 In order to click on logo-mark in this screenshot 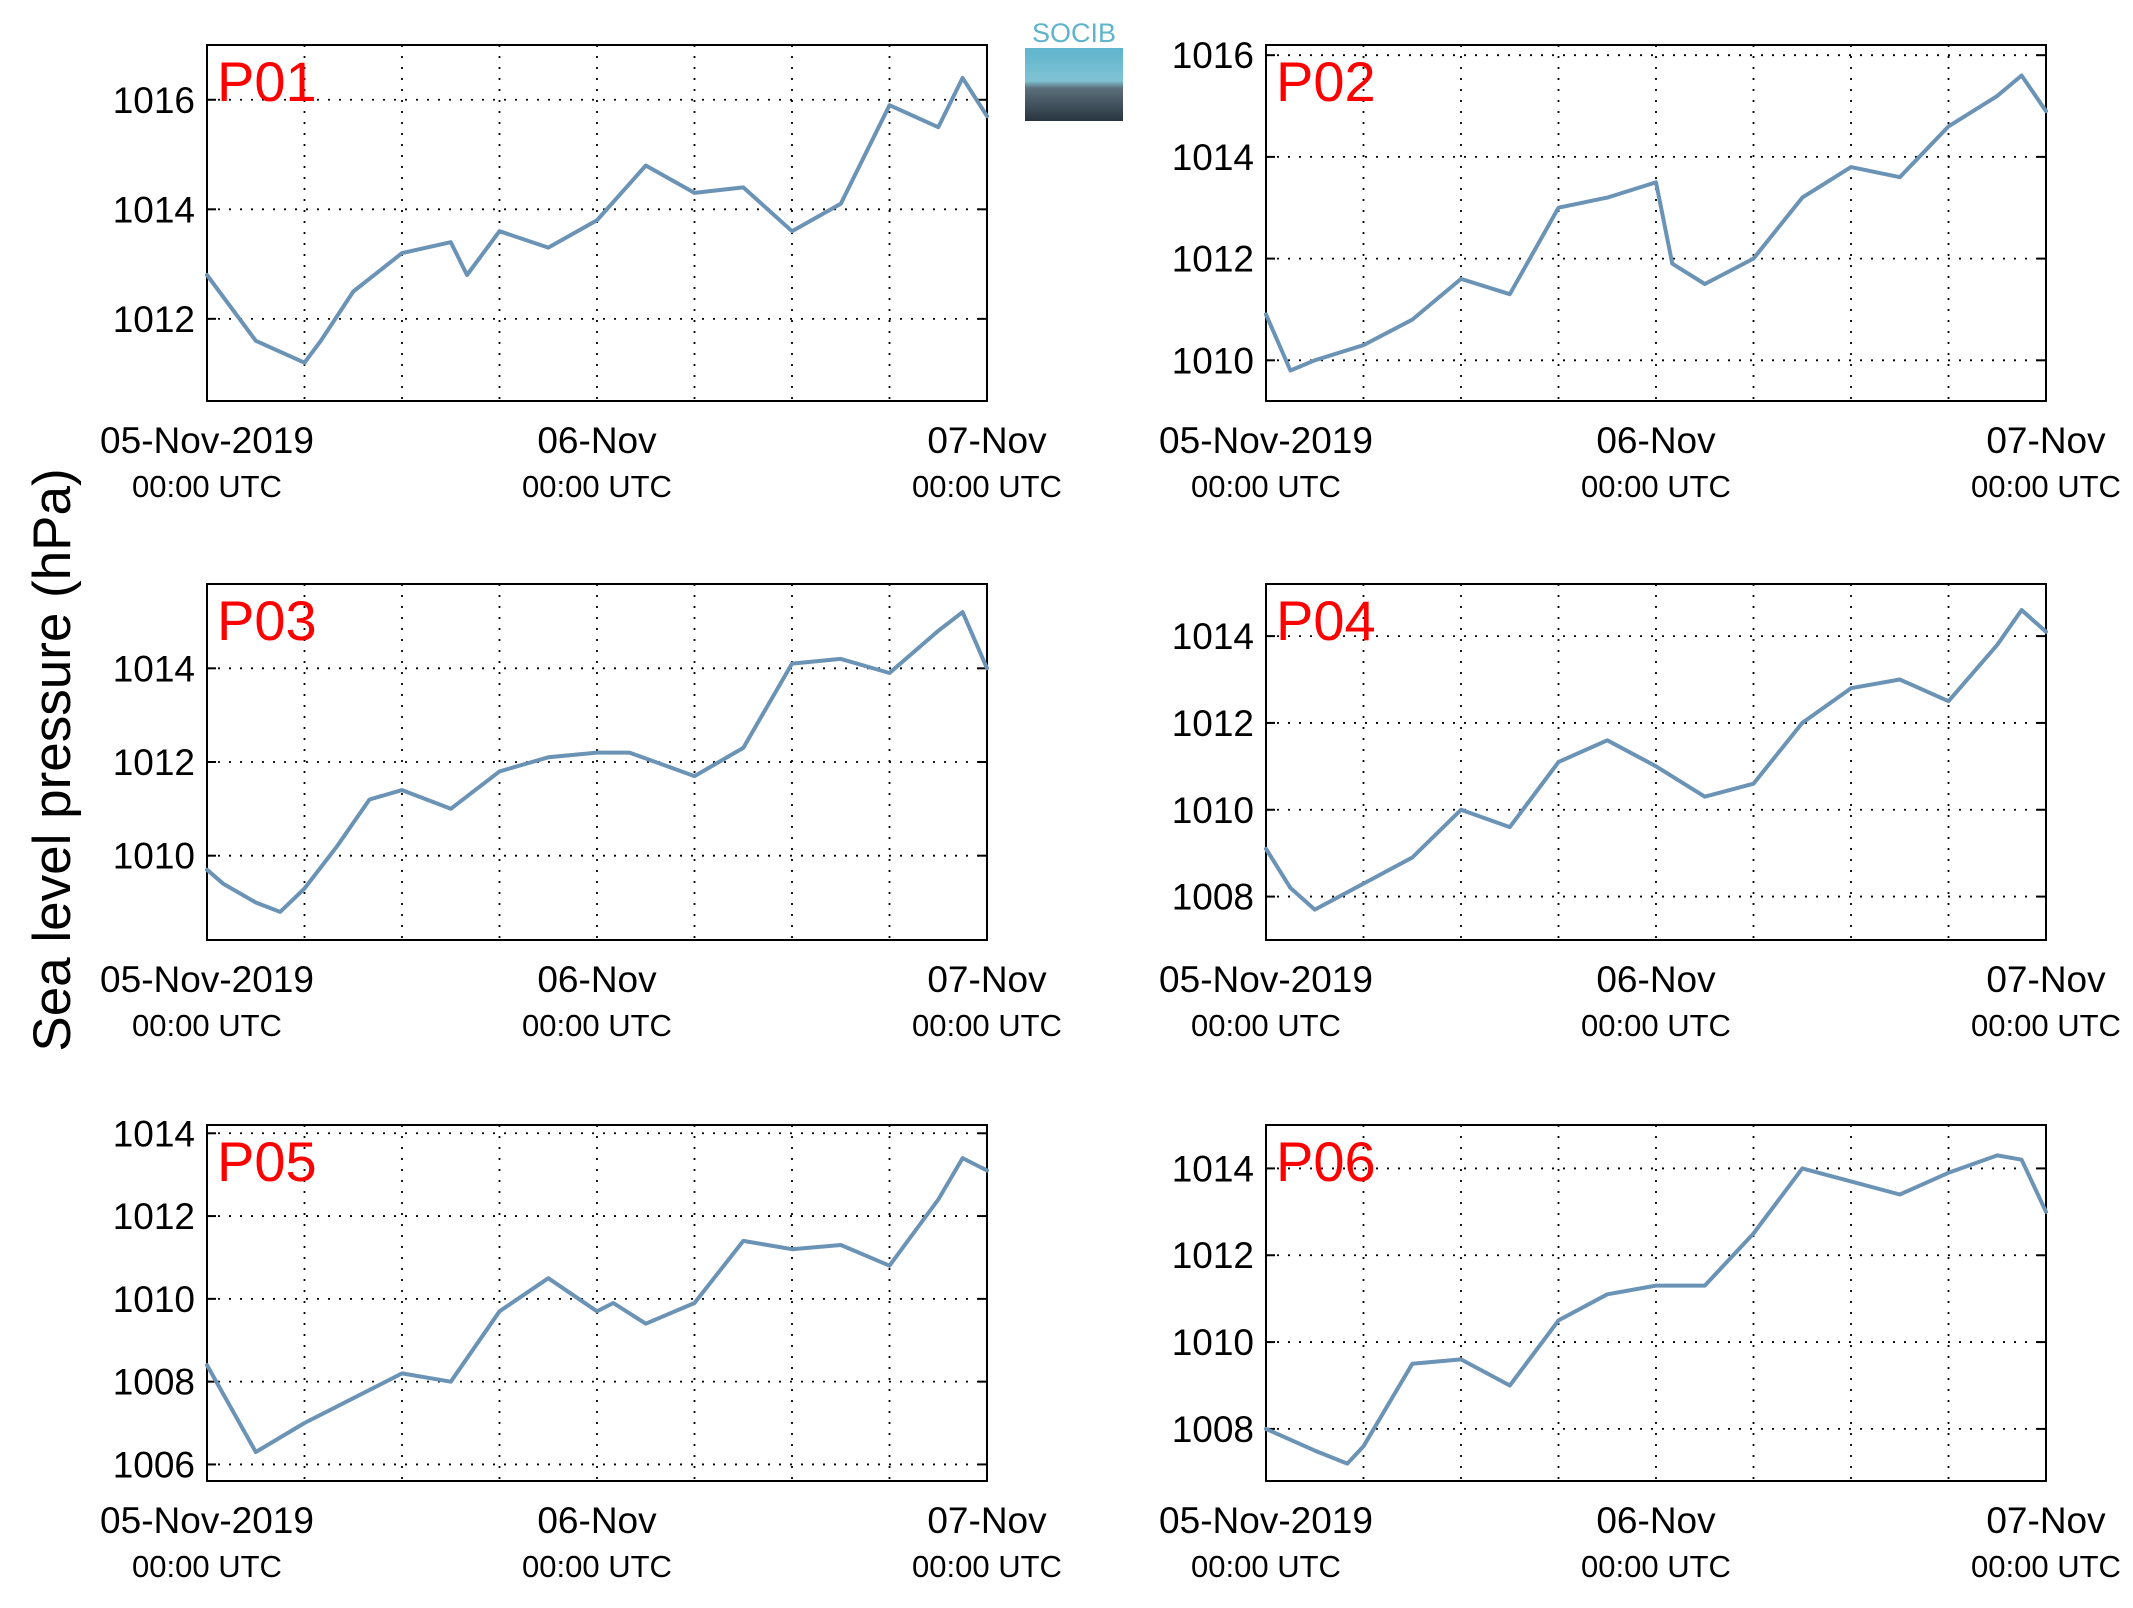, I will do `click(1074, 84)`.